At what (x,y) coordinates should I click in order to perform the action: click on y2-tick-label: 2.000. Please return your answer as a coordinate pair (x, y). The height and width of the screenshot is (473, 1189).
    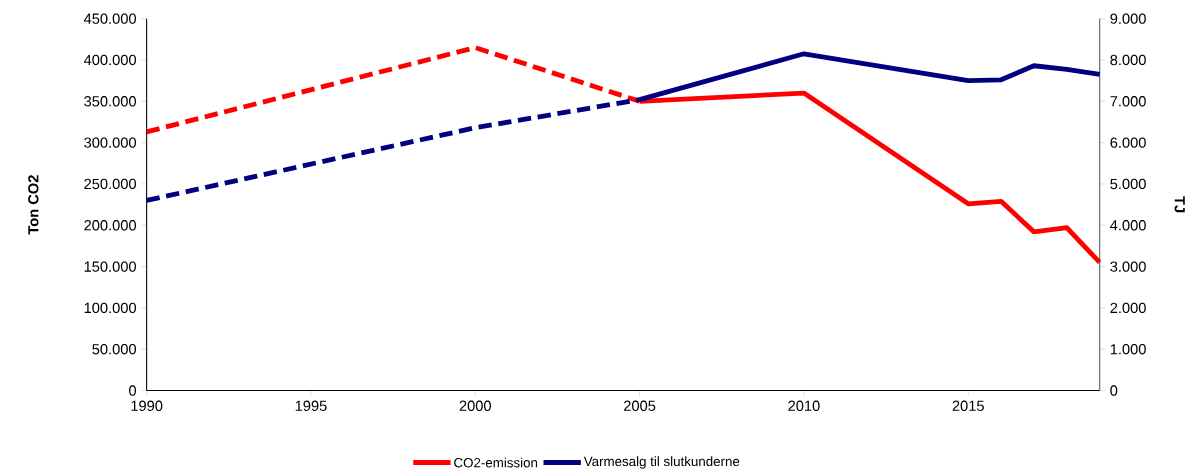
    Looking at the image, I should click on (1128, 307).